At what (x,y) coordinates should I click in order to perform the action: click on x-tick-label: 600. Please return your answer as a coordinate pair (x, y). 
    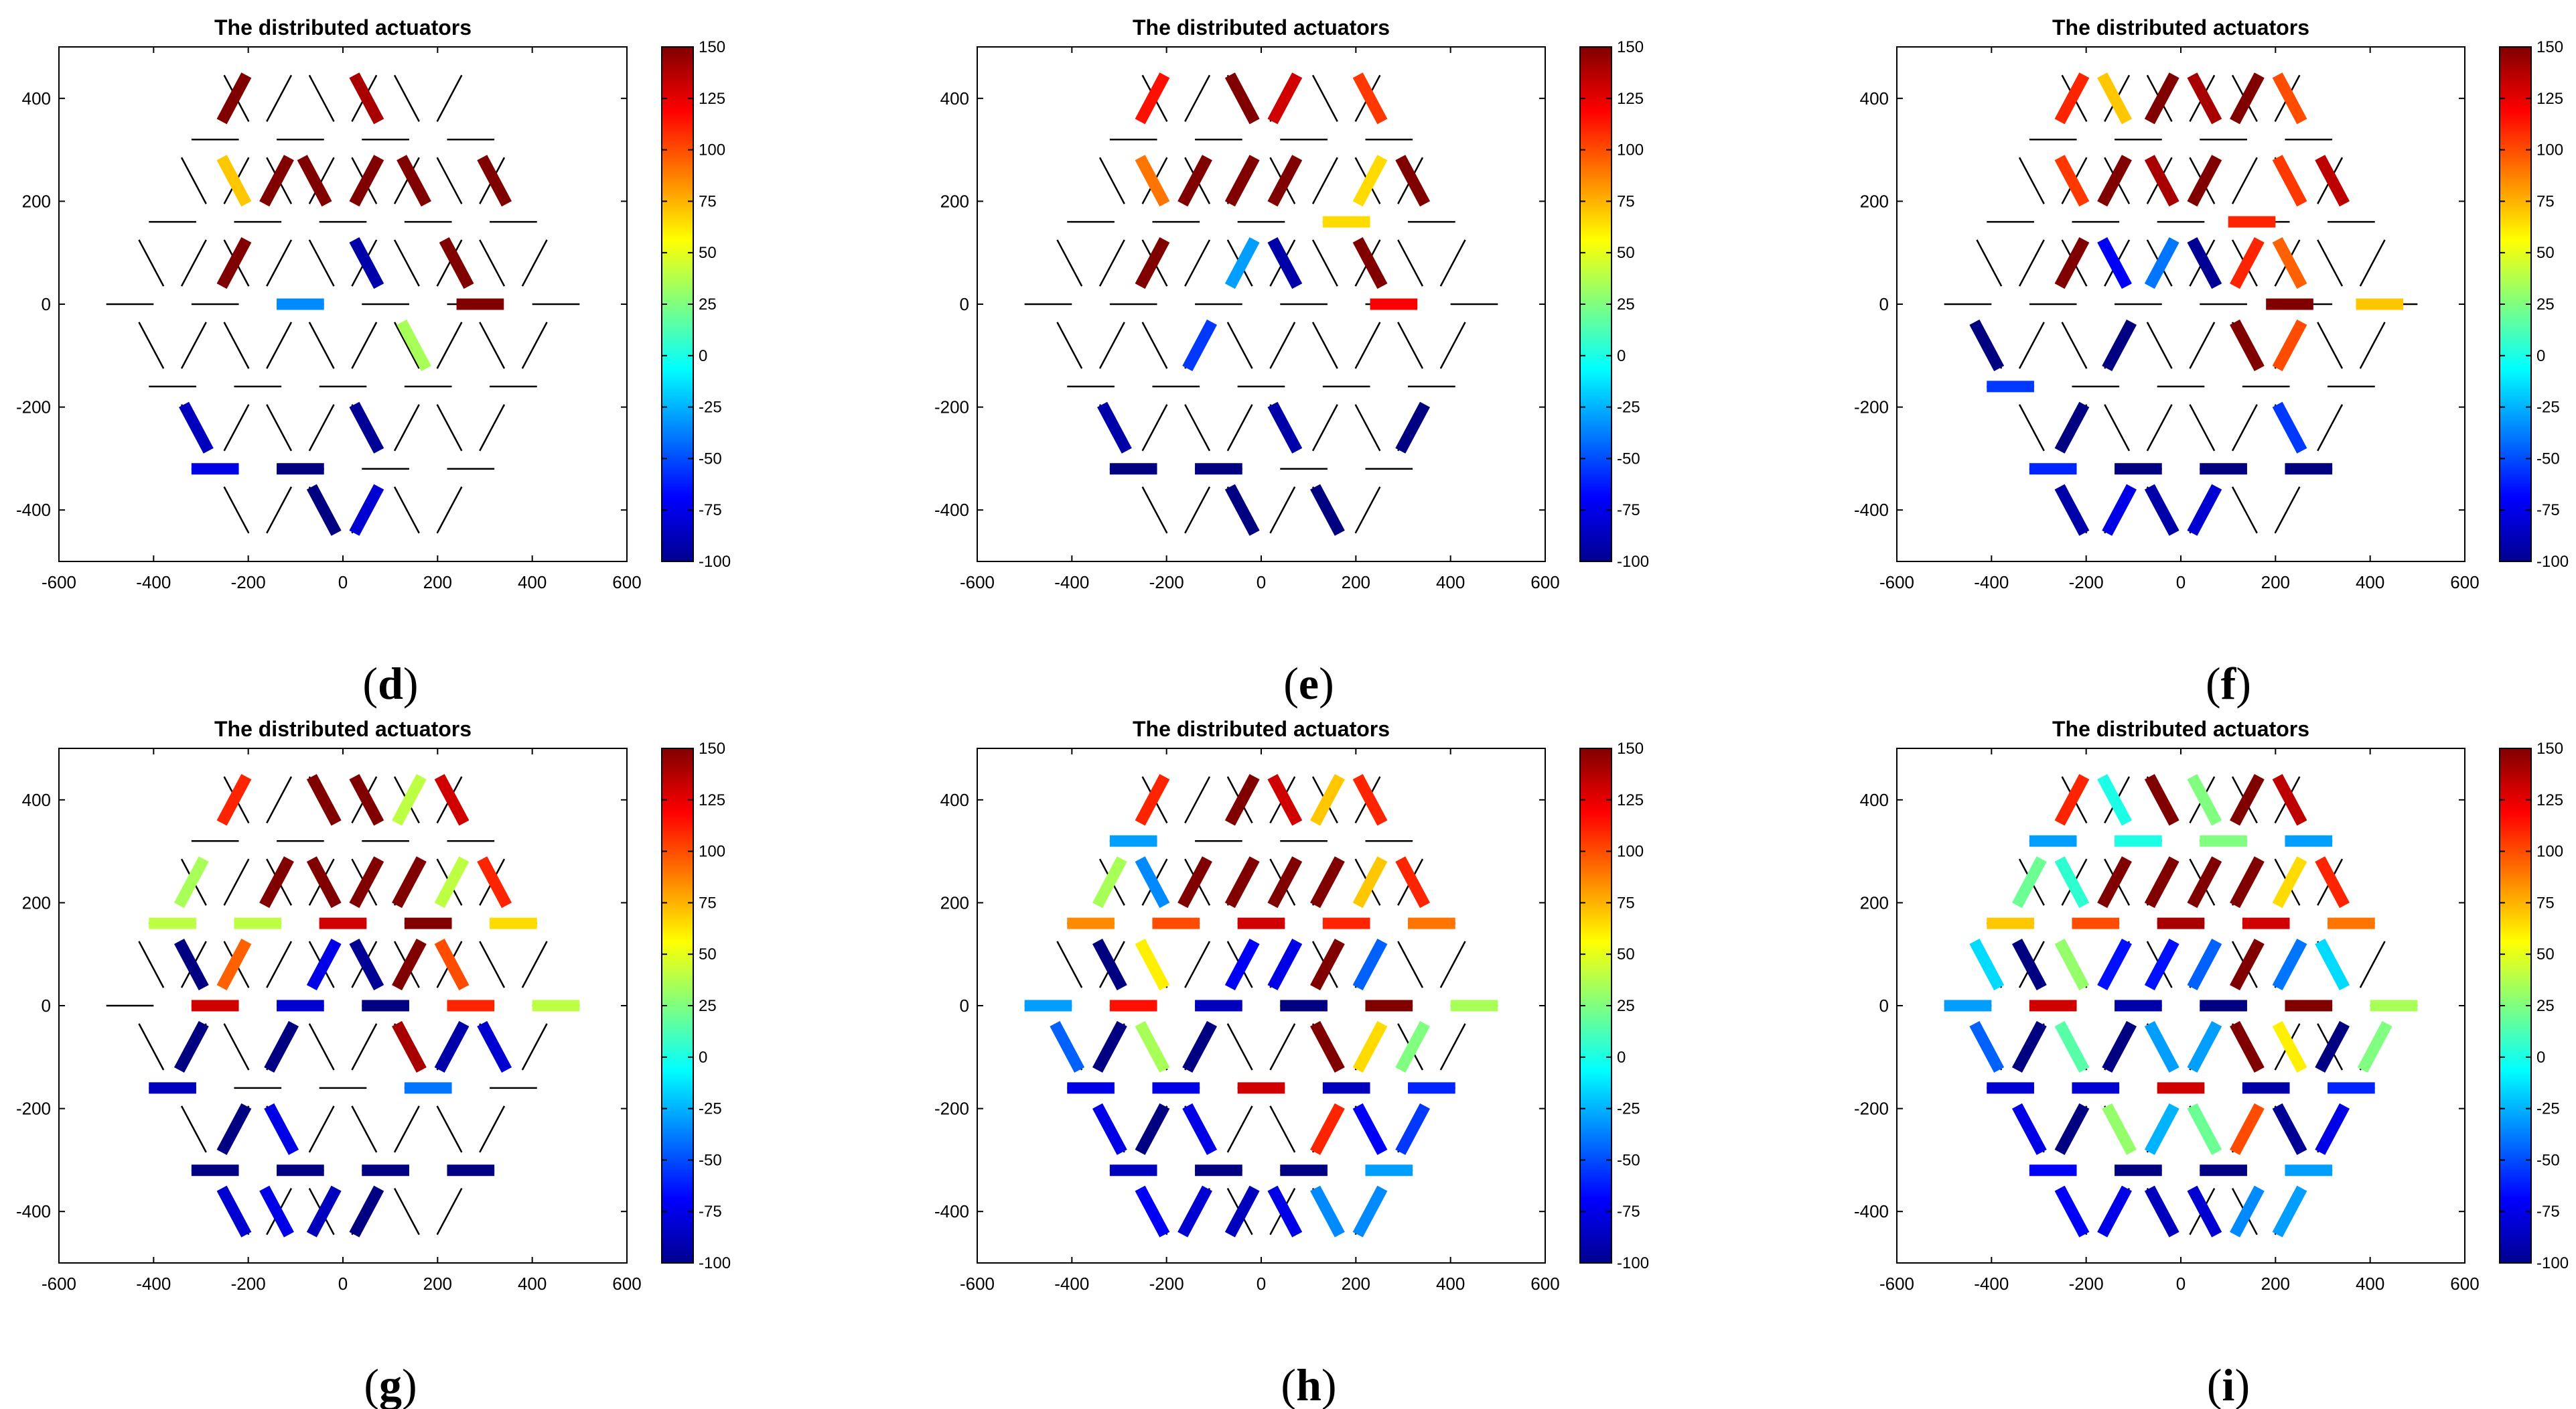
    Looking at the image, I should click on (626, 1284).